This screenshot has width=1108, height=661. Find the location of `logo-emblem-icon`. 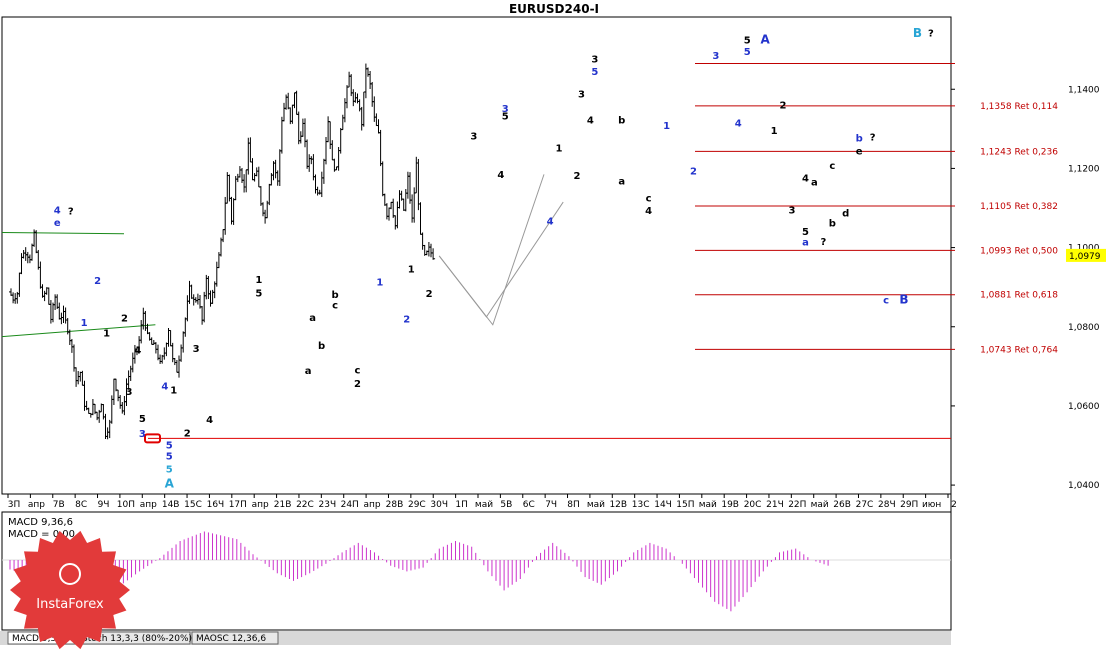

logo-emblem-icon is located at coordinates (70, 574).